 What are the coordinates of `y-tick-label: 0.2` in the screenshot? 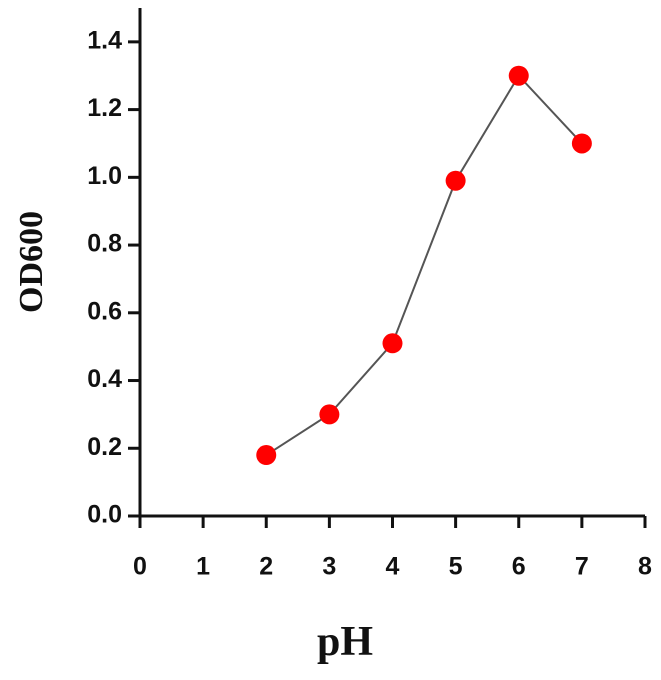 It's located at (104, 447).